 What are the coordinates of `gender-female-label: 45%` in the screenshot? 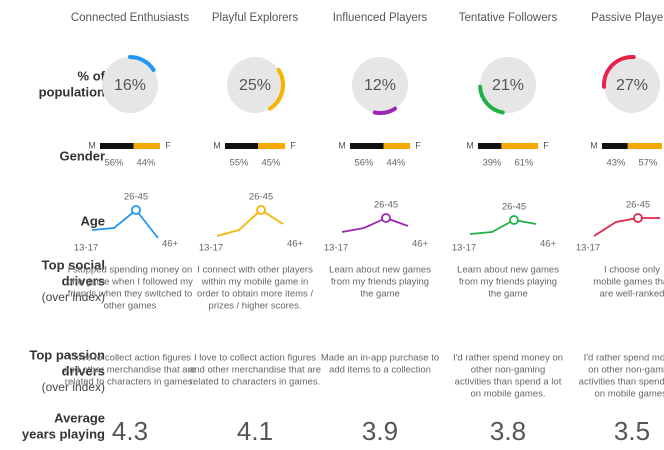 It's located at (271, 163).